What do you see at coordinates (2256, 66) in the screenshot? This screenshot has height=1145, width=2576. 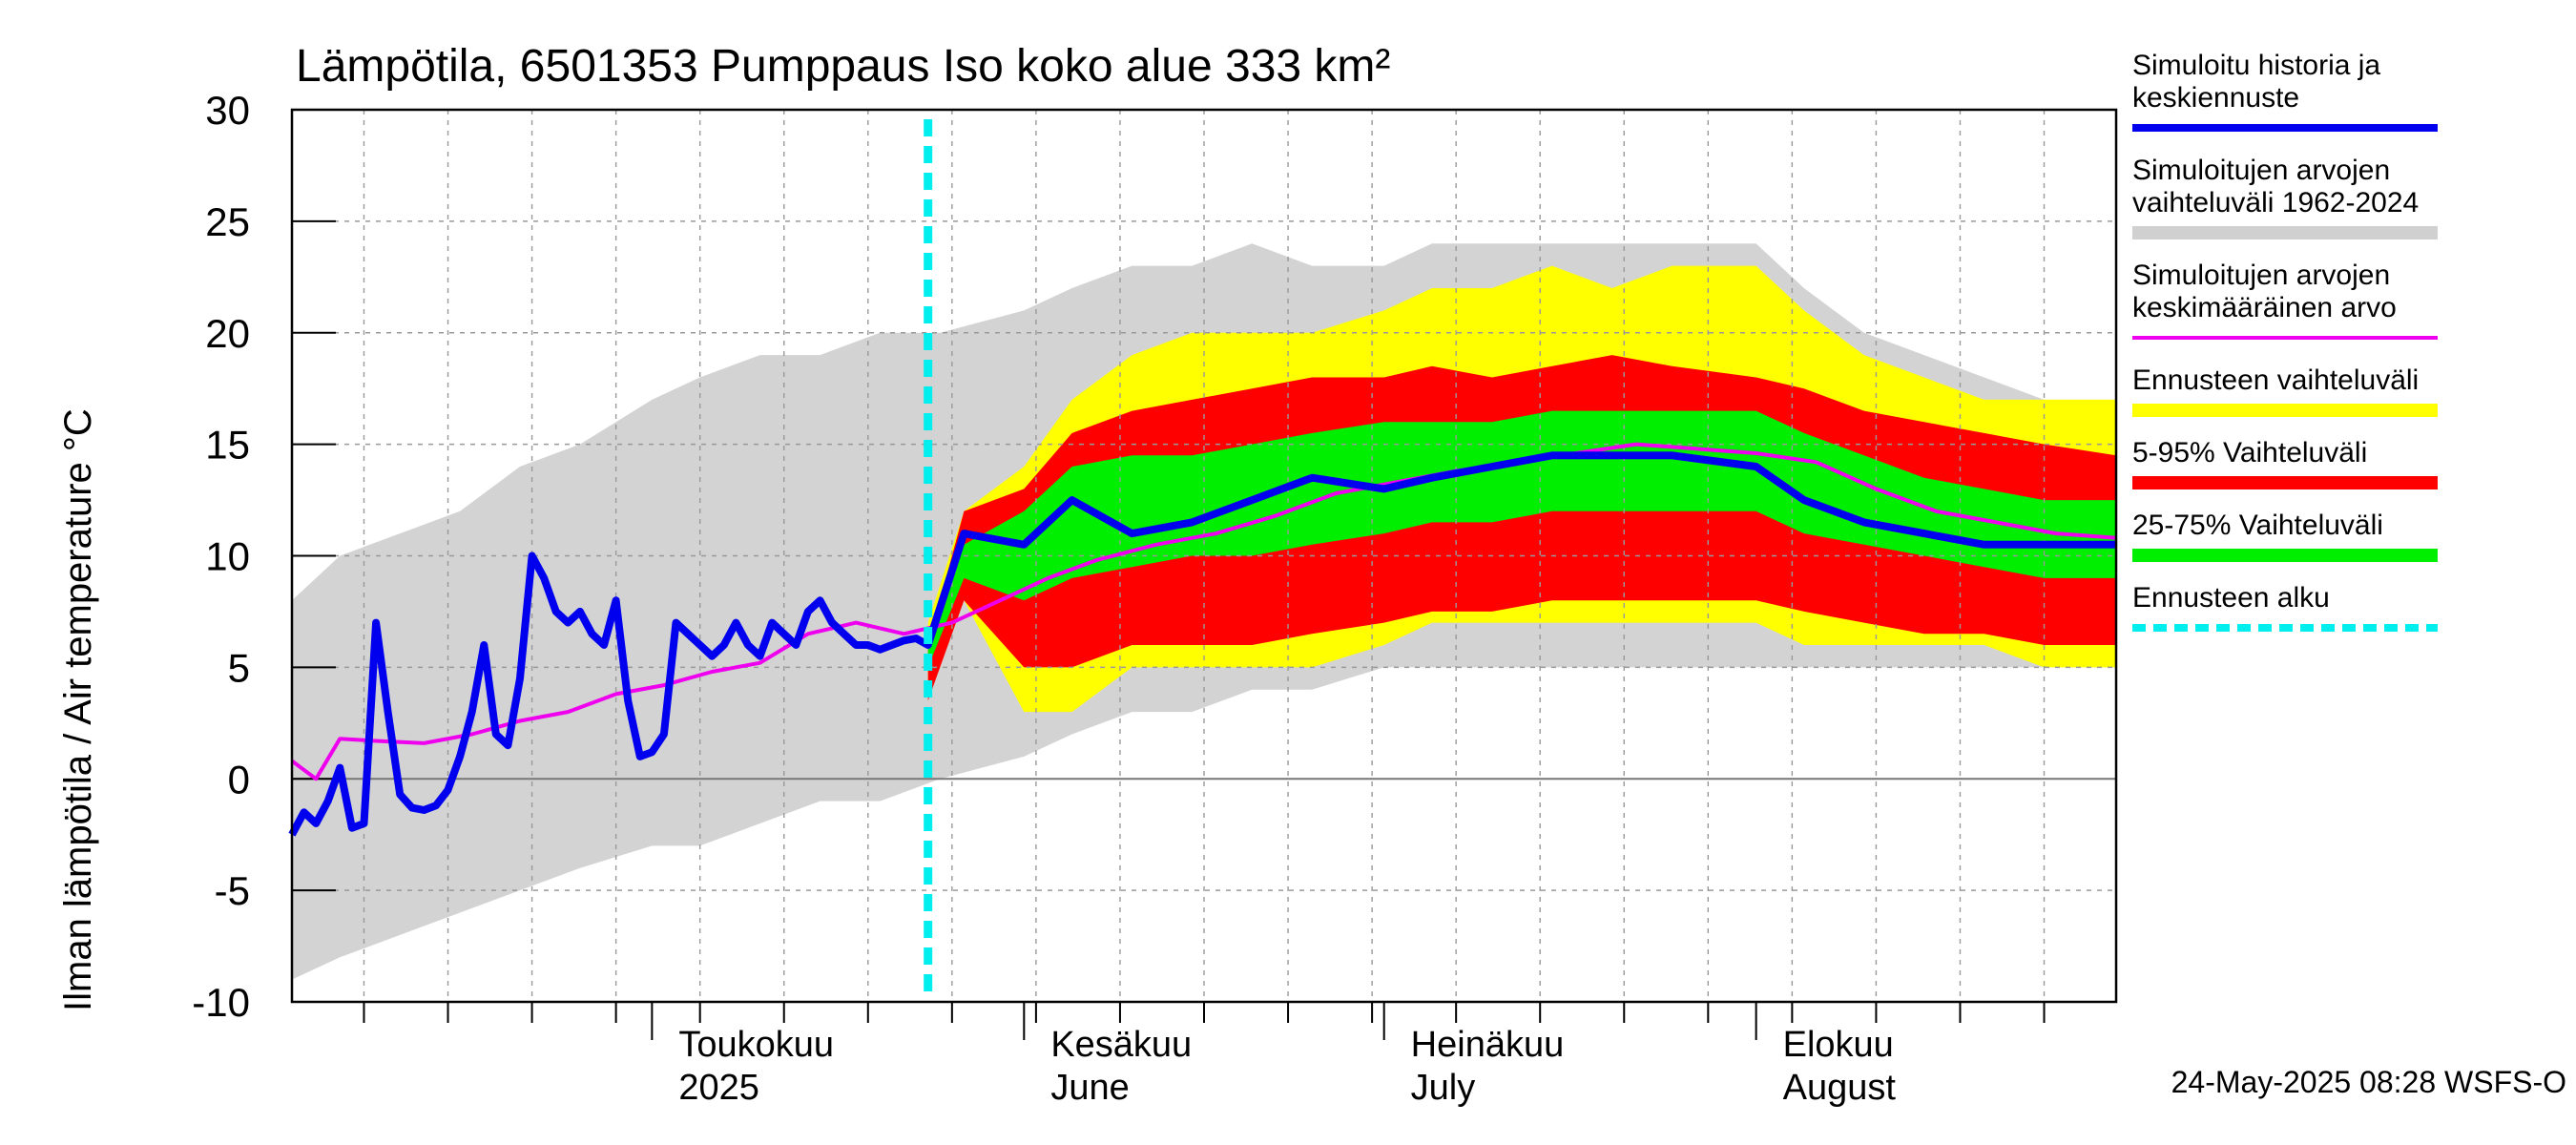 I see `legend-label: Simuloitu historia ja` at bounding box center [2256, 66].